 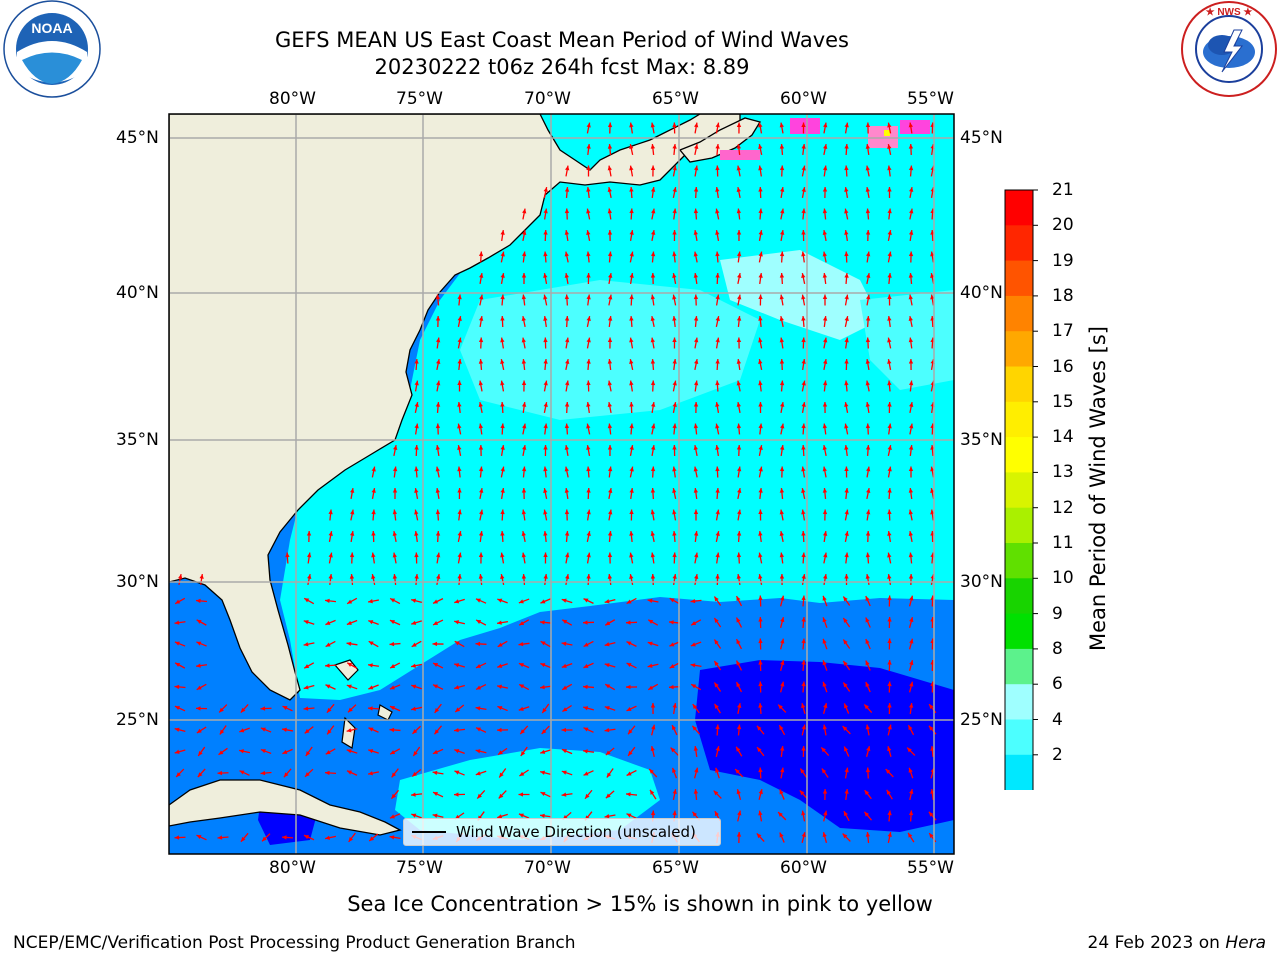 What do you see at coordinates (720, 140) in the screenshot?
I see `land-nova-scotia` at bounding box center [720, 140].